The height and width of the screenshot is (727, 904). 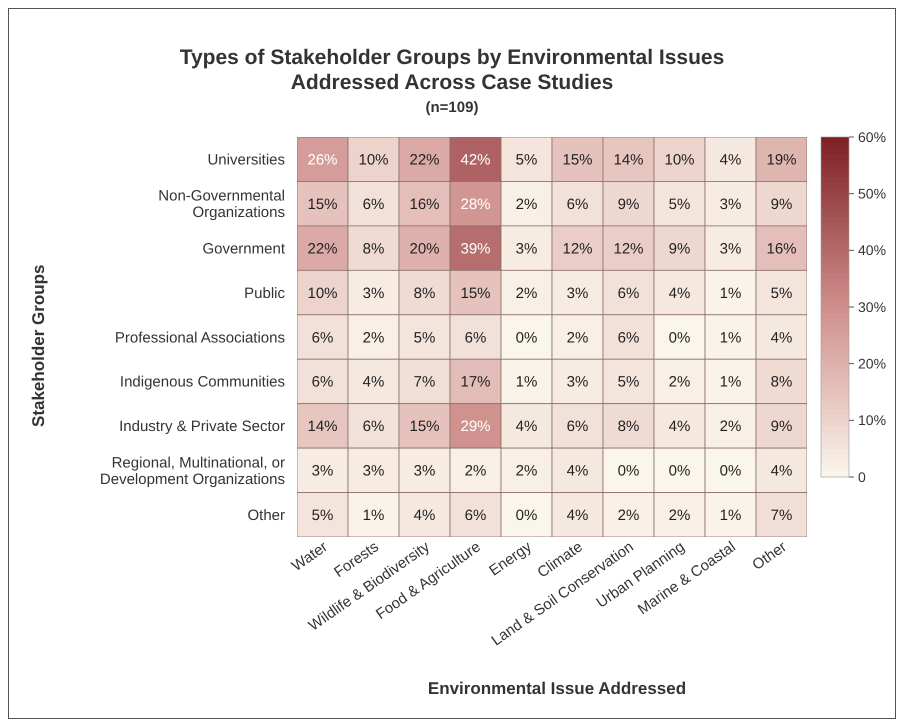 What do you see at coordinates (202, 382) in the screenshot?
I see `y-tick-label: Indigenous Communities` at bounding box center [202, 382].